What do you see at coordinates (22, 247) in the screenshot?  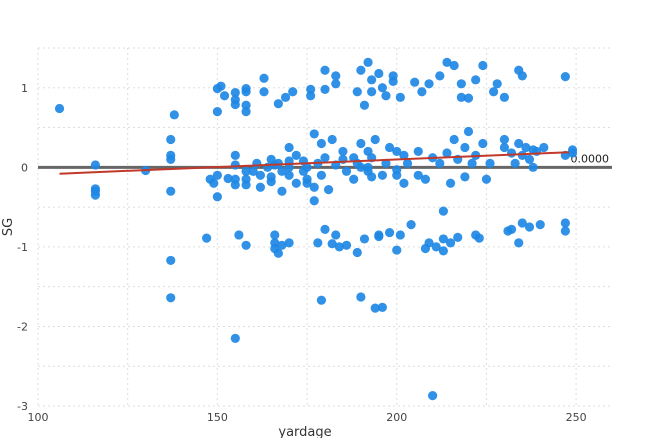 I see `y-tick-label: -1` at bounding box center [22, 247].